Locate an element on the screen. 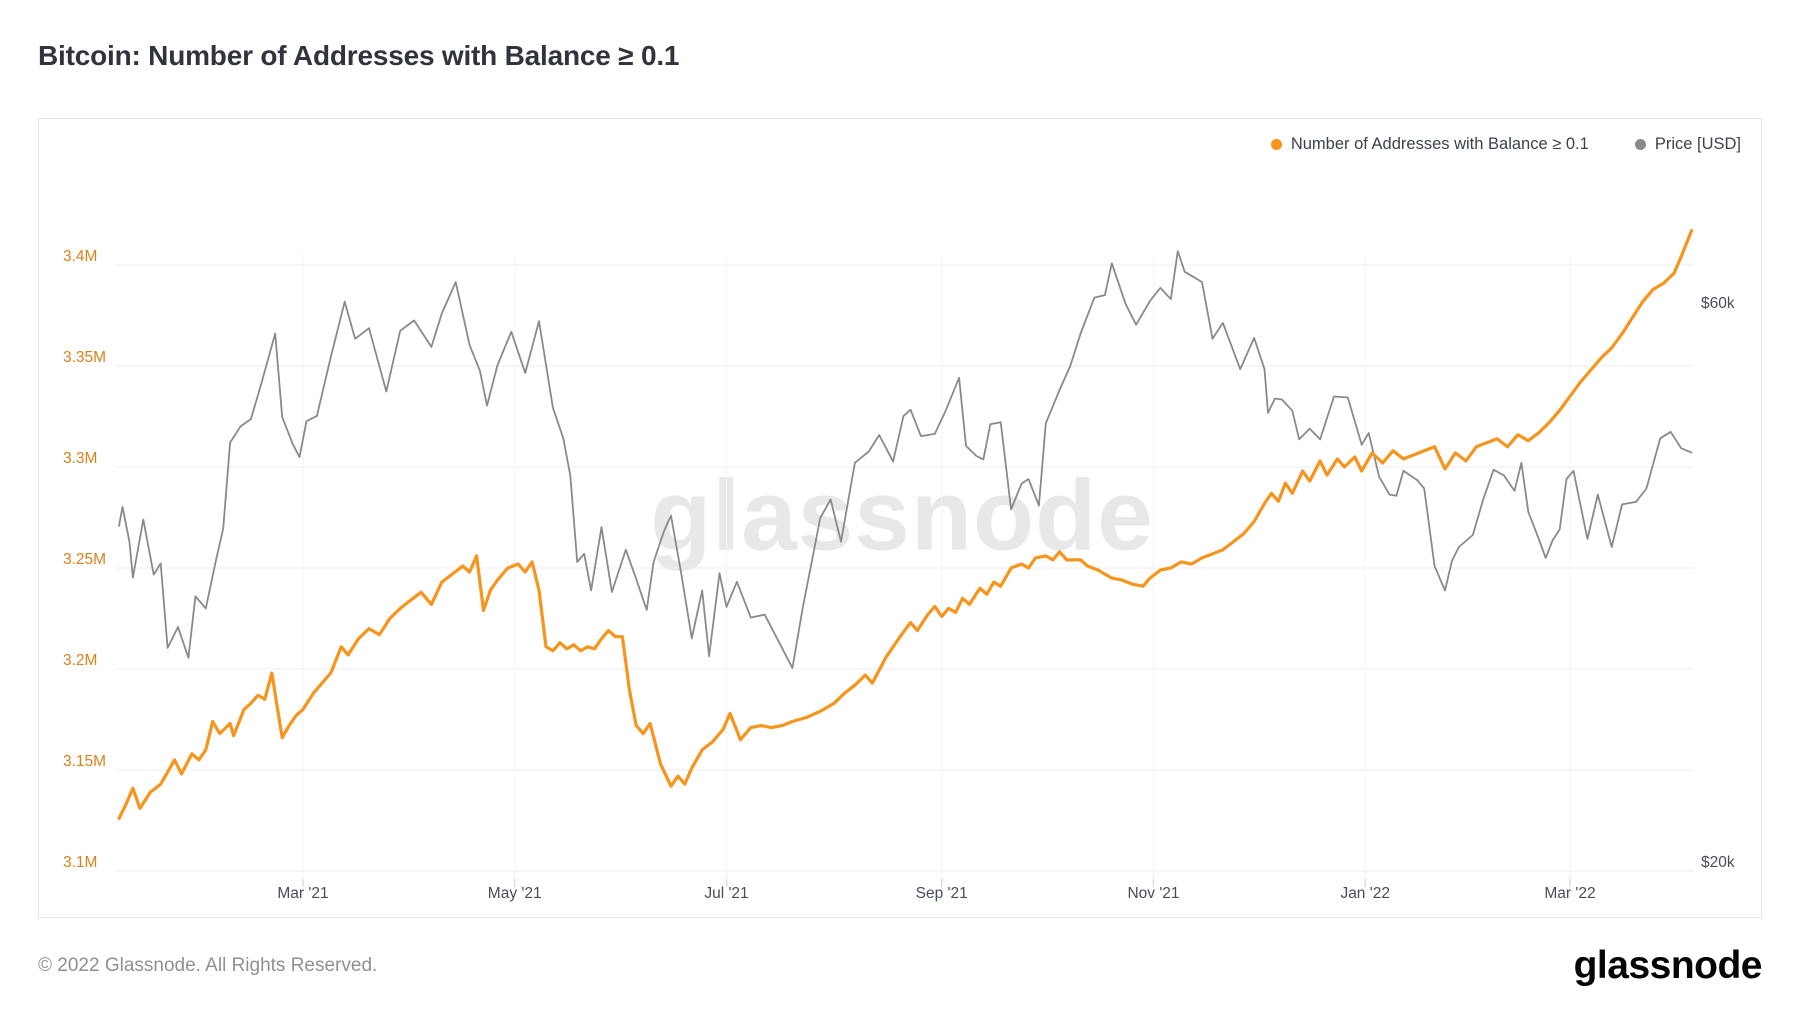 This screenshot has width=1800, height=1013. left-axis-label: 3.2M is located at coordinates (80, 660).